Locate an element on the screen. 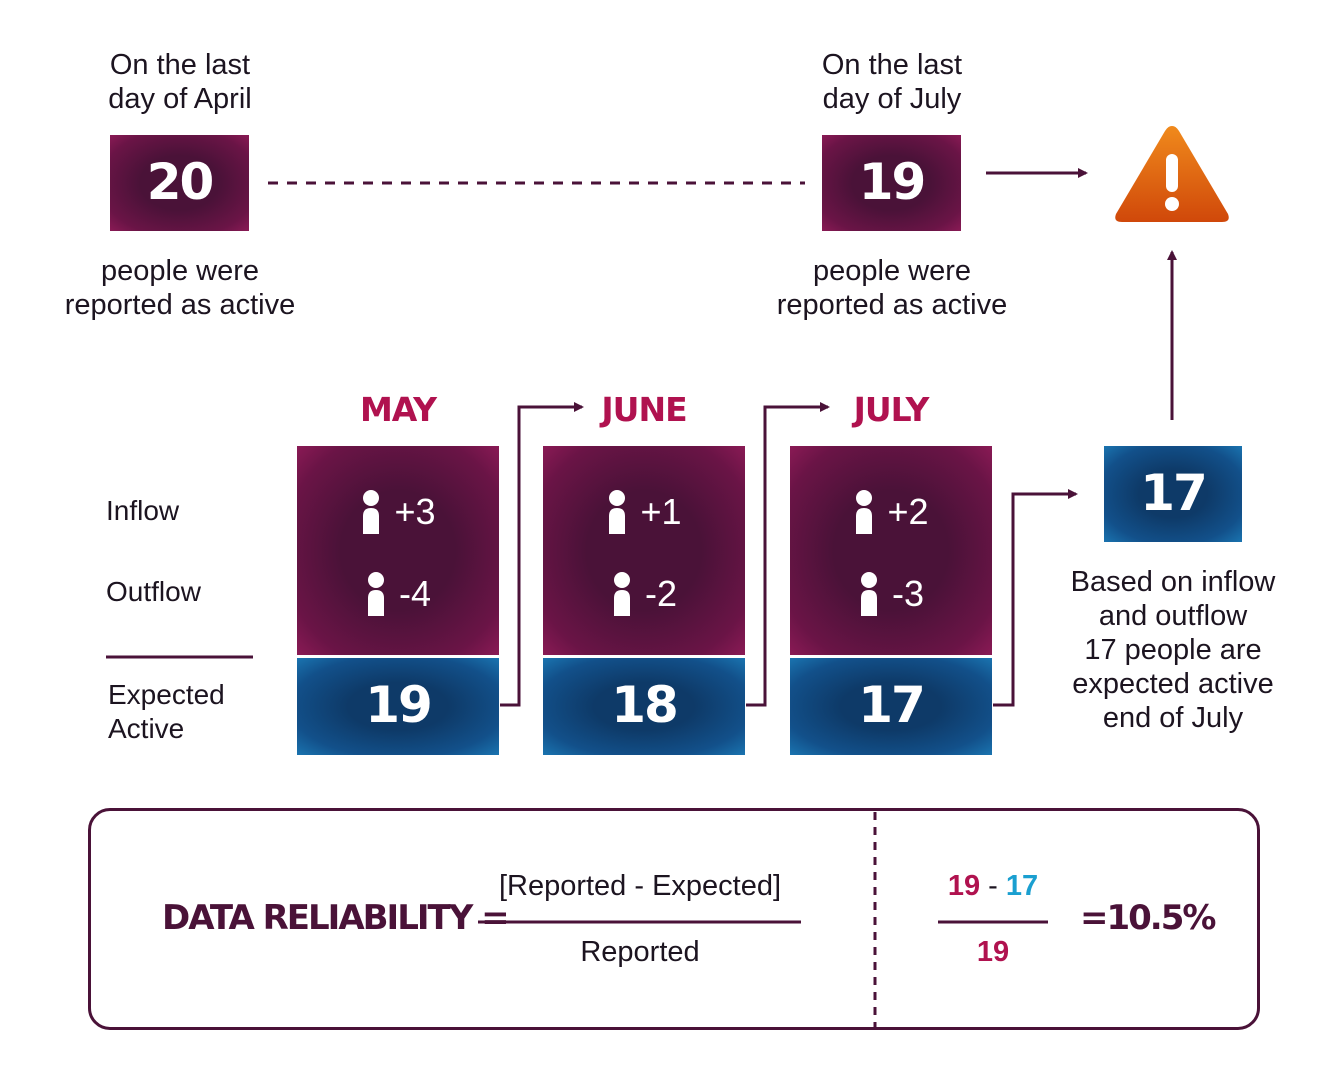 The height and width of the screenshot is (1081, 1342). inflow-label: Inflow is located at coordinates (143, 510).